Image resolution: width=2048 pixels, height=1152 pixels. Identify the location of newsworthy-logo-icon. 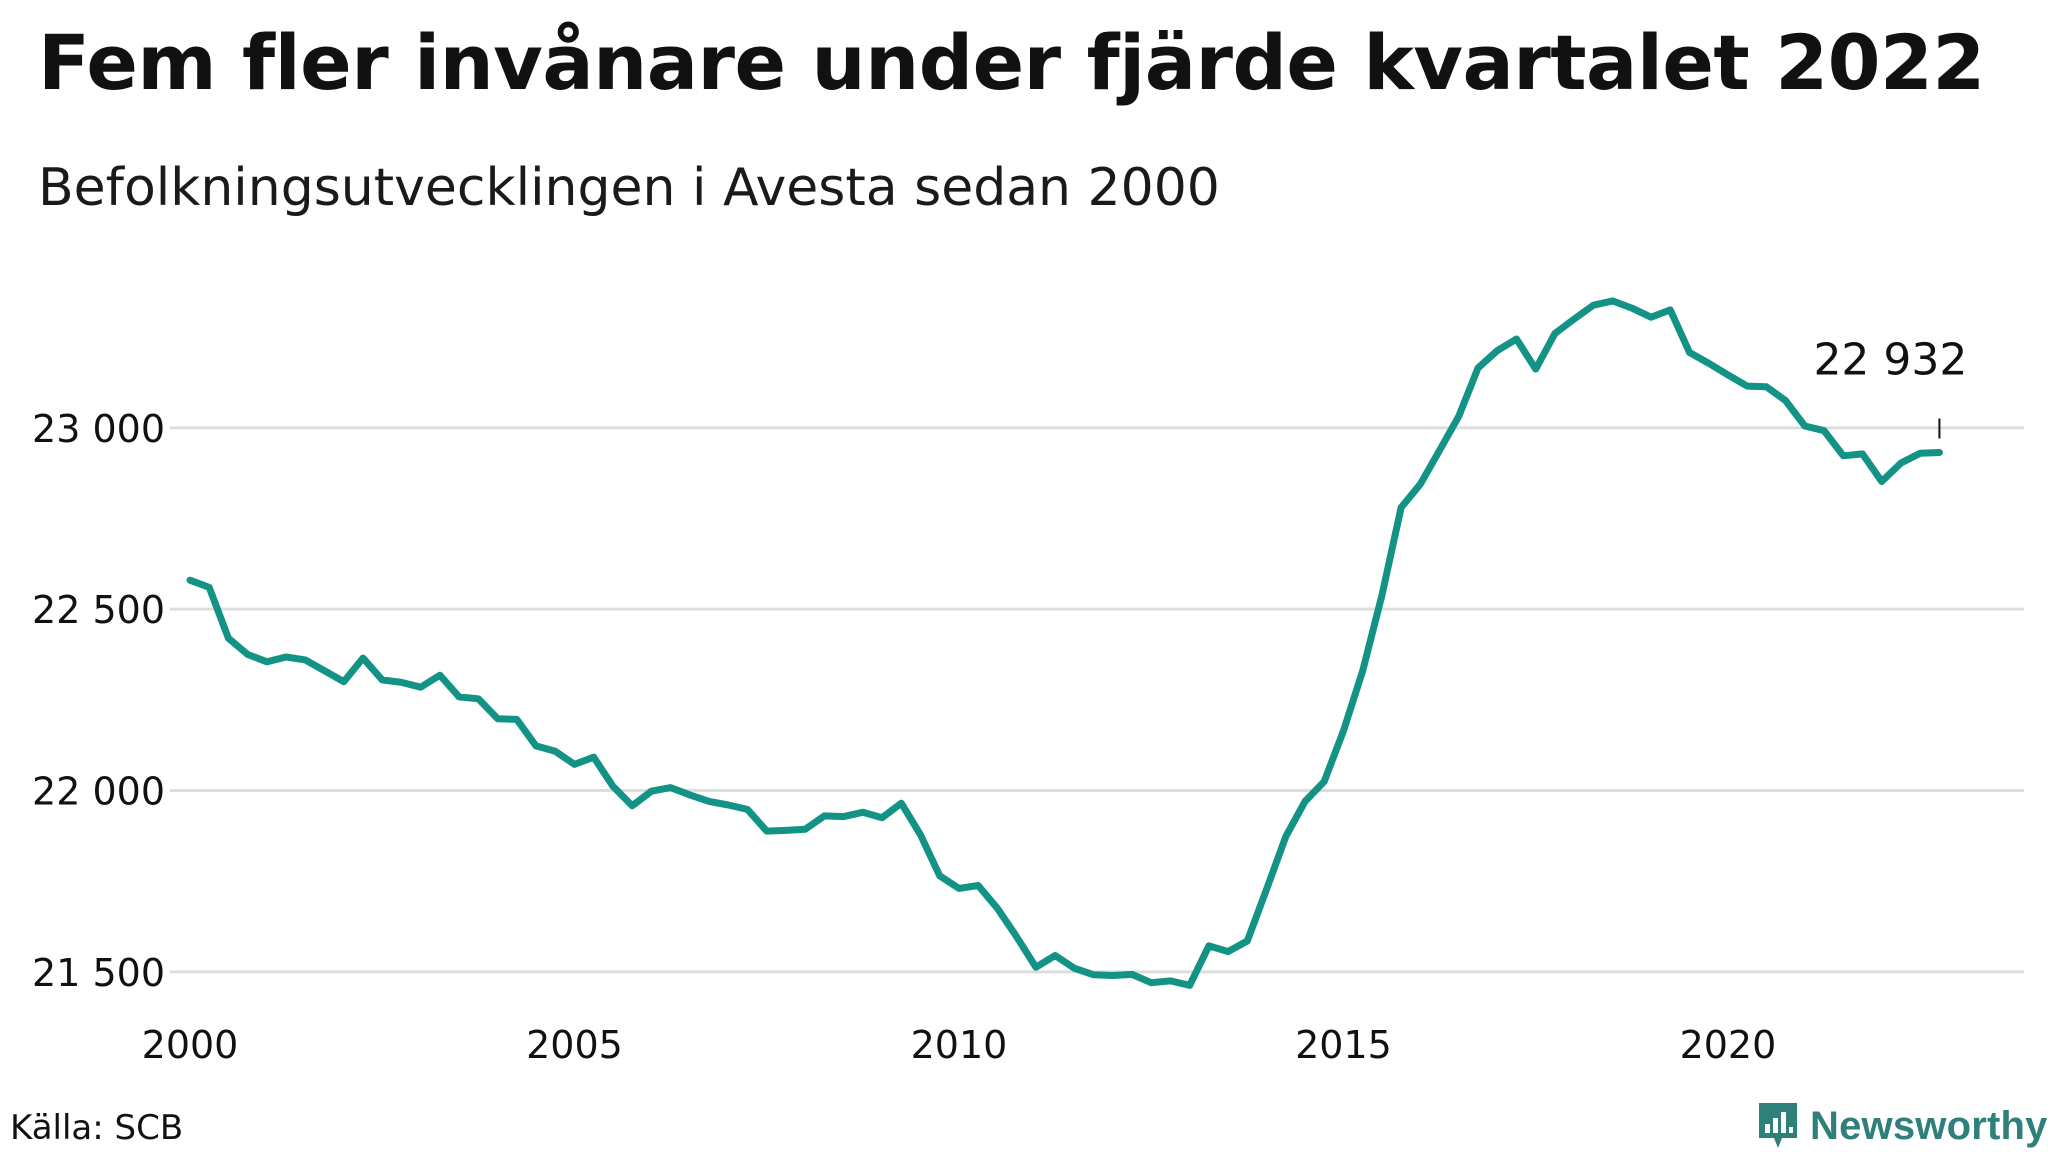
(1778, 1125).